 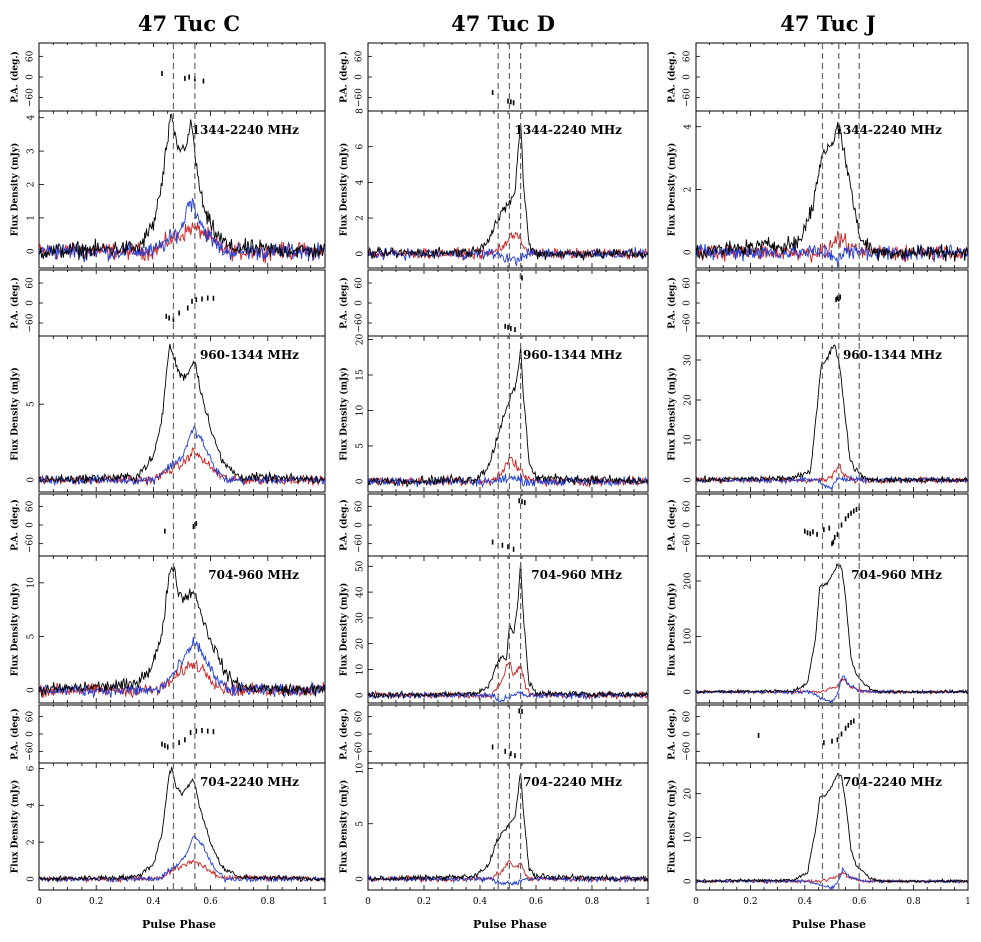 I want to click on band-label: 704-960 MHz, so click(x=896, y=575).